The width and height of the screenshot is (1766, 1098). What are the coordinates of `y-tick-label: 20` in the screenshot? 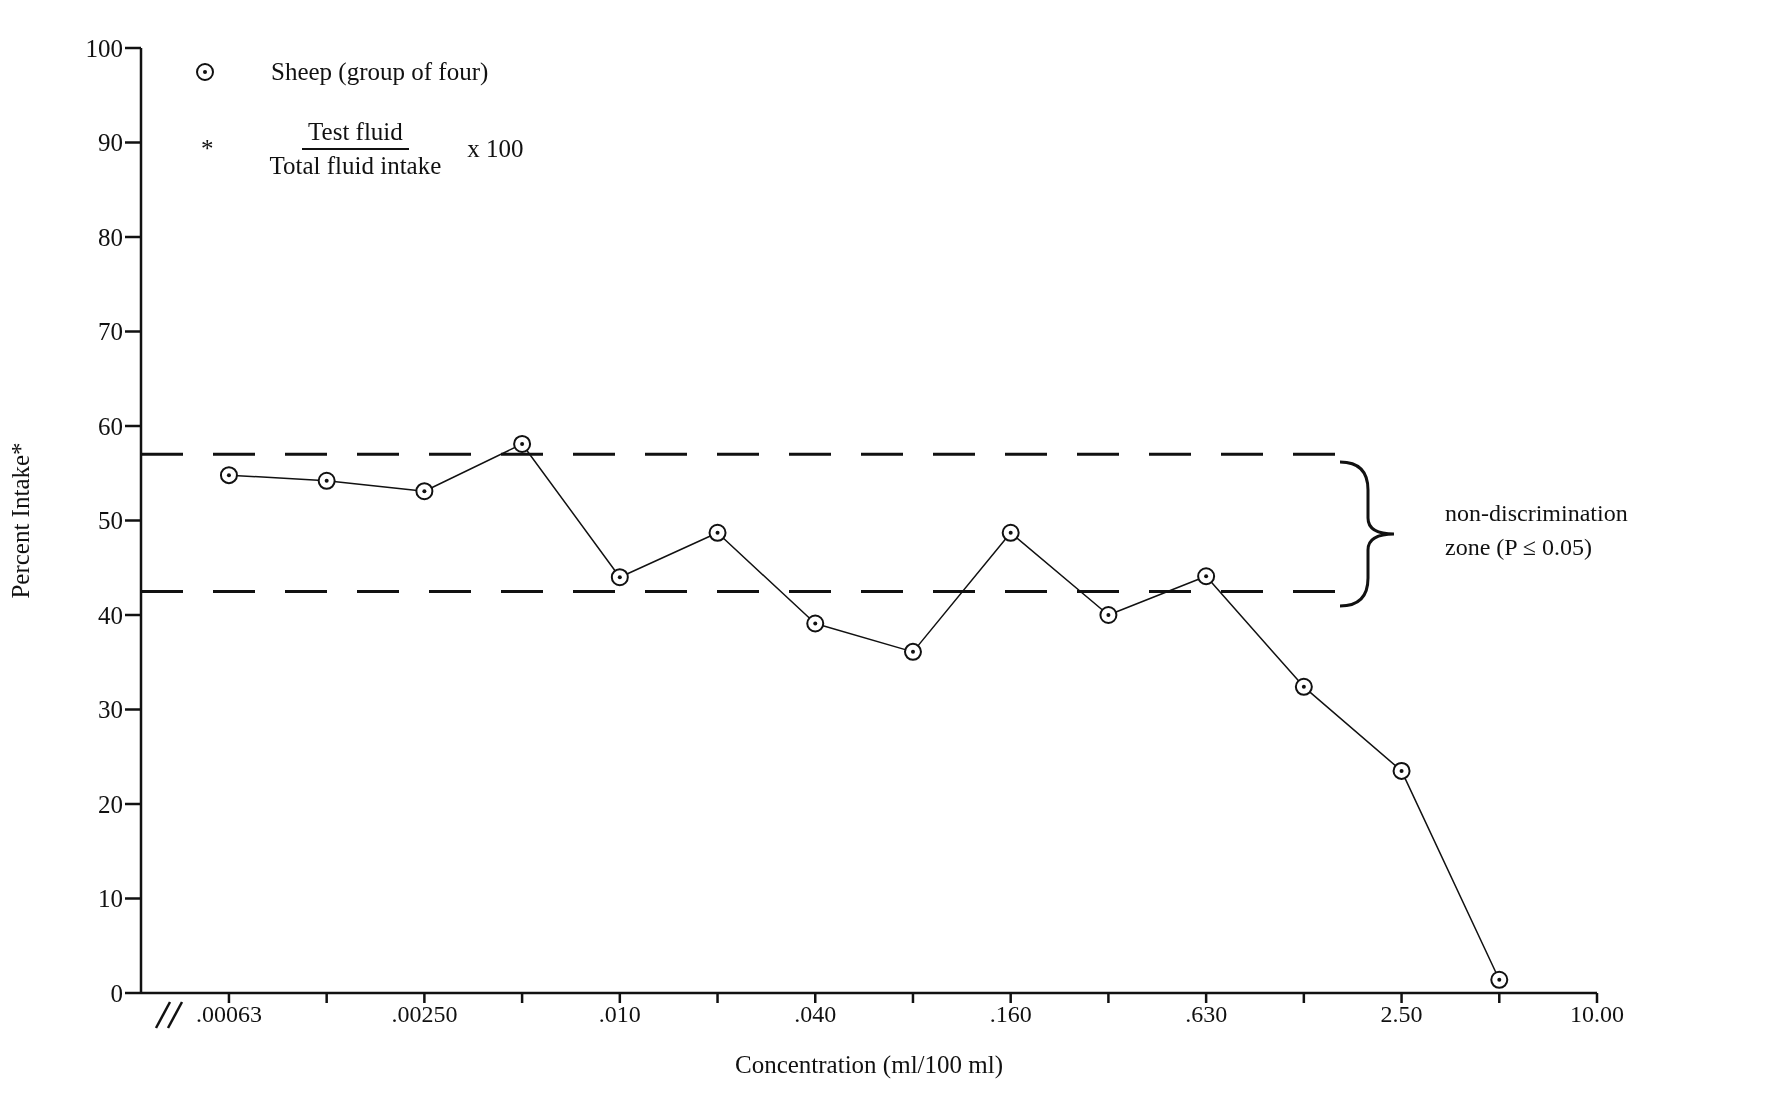 It's located at (110, 804).